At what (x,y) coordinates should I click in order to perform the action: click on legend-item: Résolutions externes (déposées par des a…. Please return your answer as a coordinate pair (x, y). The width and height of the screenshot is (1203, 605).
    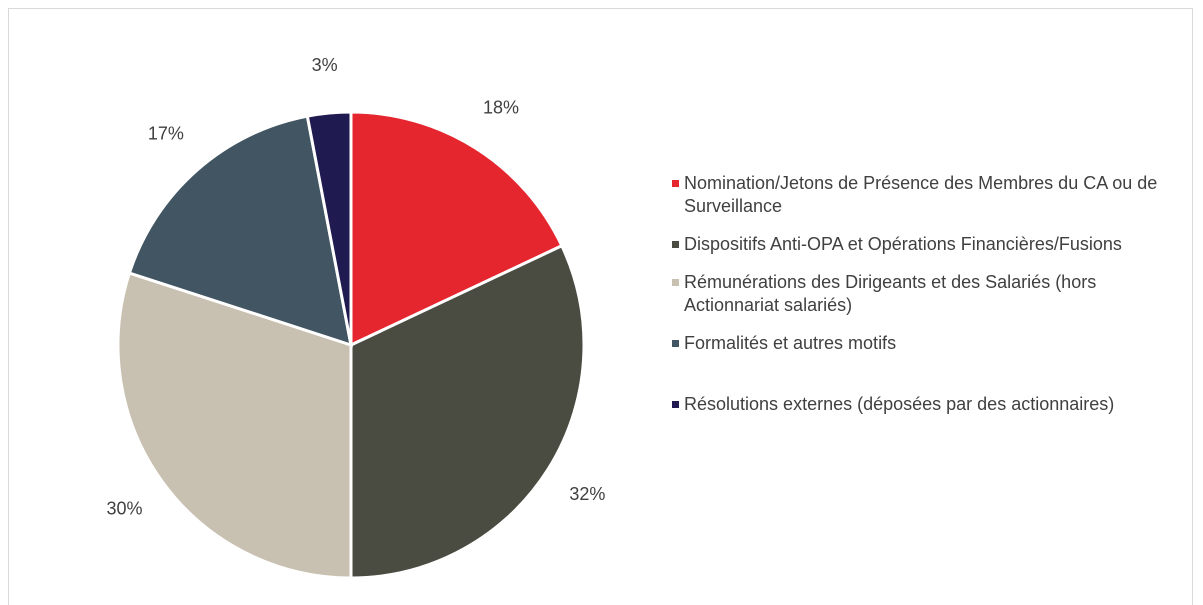
    Looking at the image, I should click on (929, 404).